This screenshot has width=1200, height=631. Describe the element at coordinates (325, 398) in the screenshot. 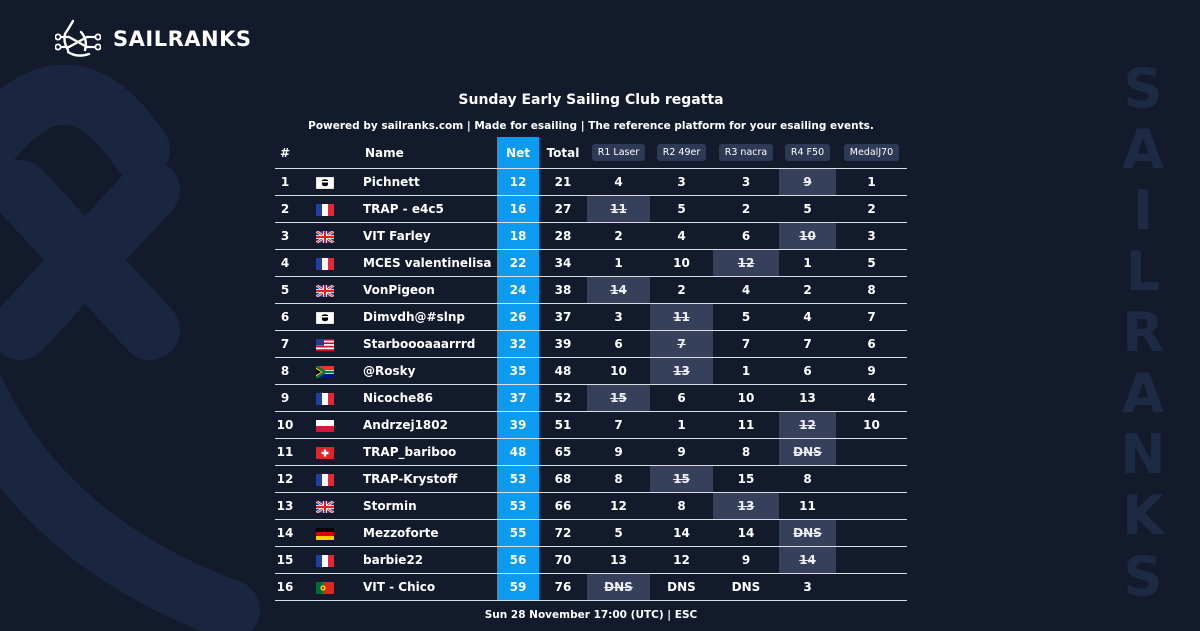

I see `flag-cell` at that location.